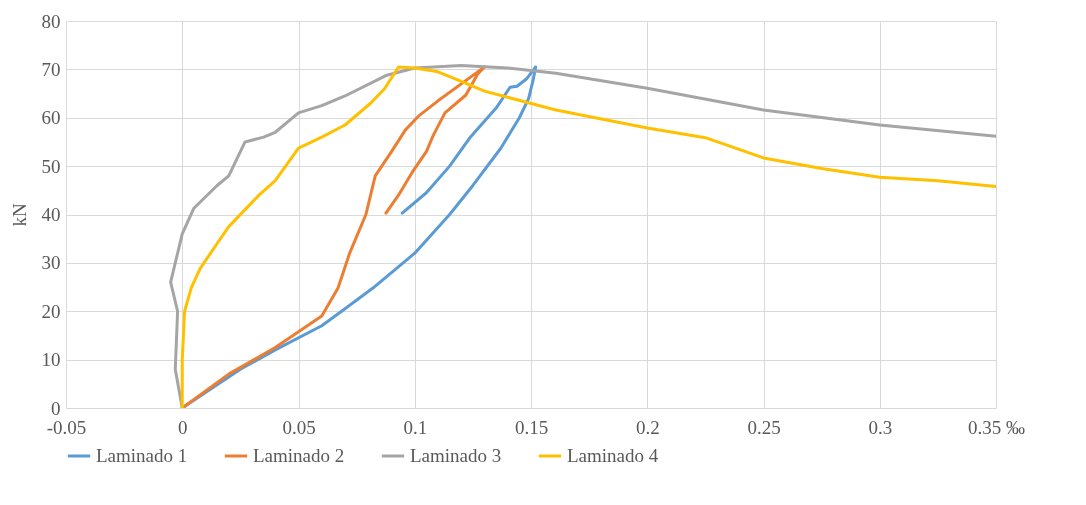 Image resolution: width=1086 pixels, height=505 pixels. What do you see at coordinates (456, 455) in the screenshot?
I see `legend-label: Laminado 3` at bounding box center [456, 455].